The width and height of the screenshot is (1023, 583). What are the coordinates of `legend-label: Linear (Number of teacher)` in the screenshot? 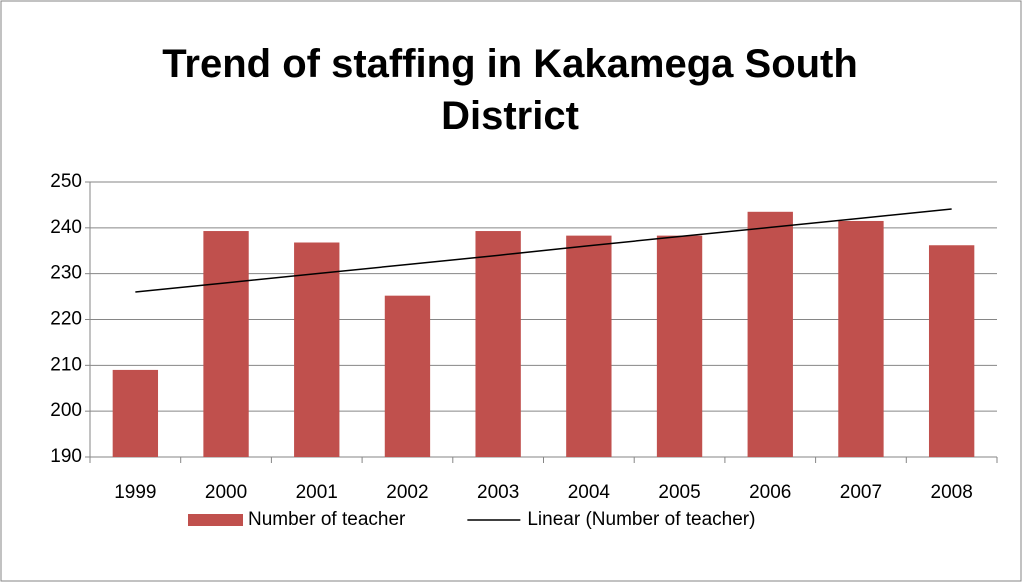 It's located at (641, 519).